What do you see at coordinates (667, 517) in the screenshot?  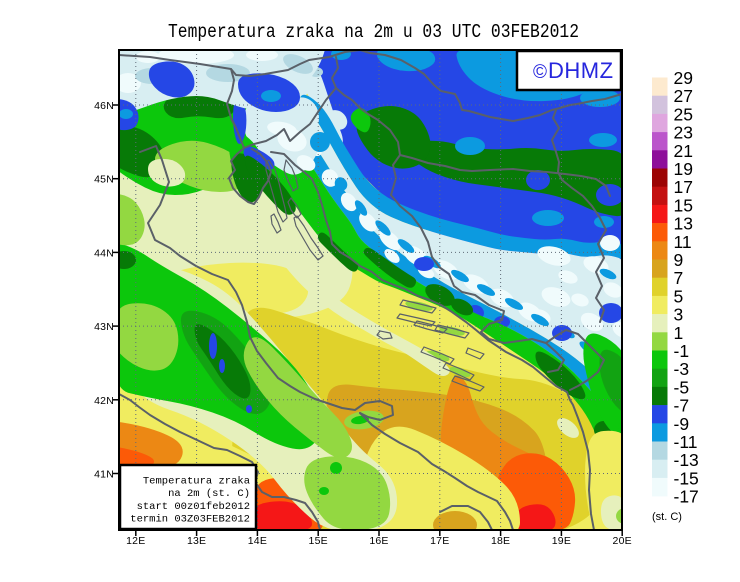 I see `svg-text: (st. C)` at bounding box center [667, 517].